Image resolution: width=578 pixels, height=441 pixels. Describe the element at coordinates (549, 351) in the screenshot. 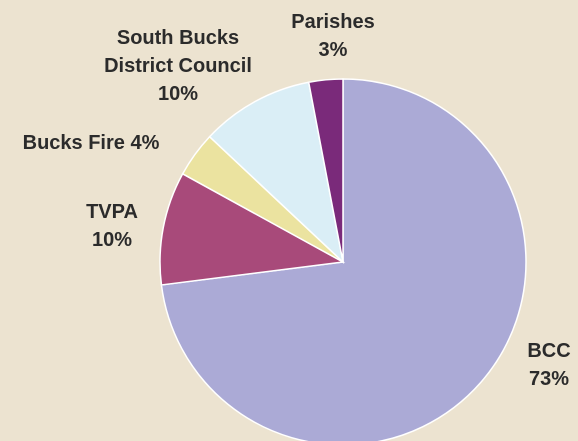

I see `category-label: BCC` at that location.